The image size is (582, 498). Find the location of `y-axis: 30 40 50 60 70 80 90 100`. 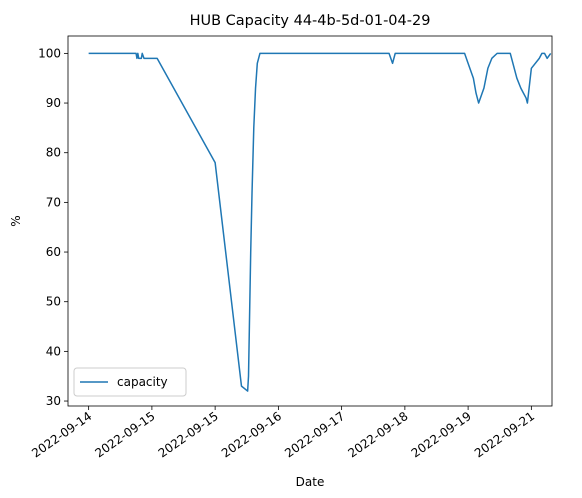

y-axis: 30 40 50 60 70 80 90 100 is located at coordinates (53, 227).